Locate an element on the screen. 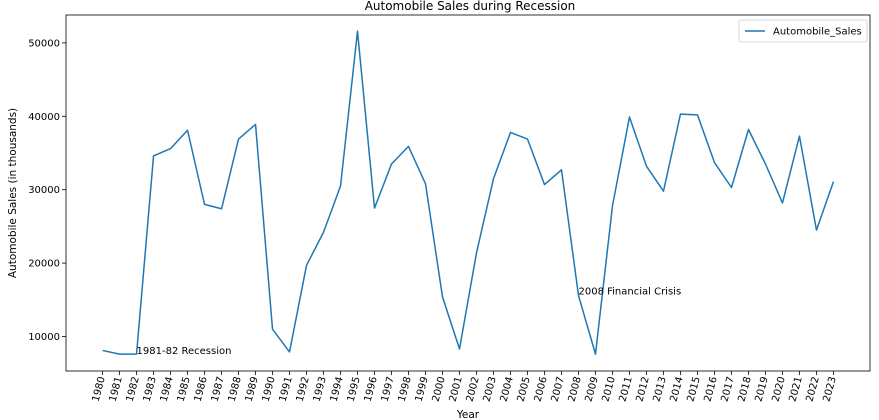  annotation-label: 2008 Financial Crisis is located at coordinates (629, 291).